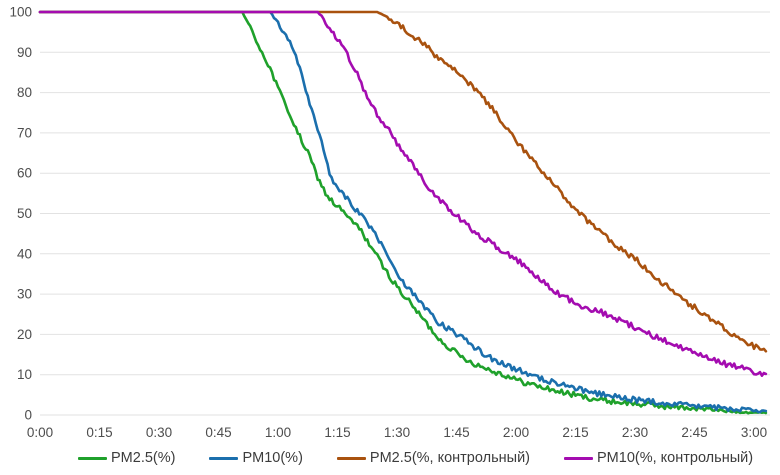 Image resolution: width=780 pixels, height=475 pixels. Describe the element at coordinates (278, 432) in the screenshot. I see `x-axis-tick-label: 1:00` at that location.